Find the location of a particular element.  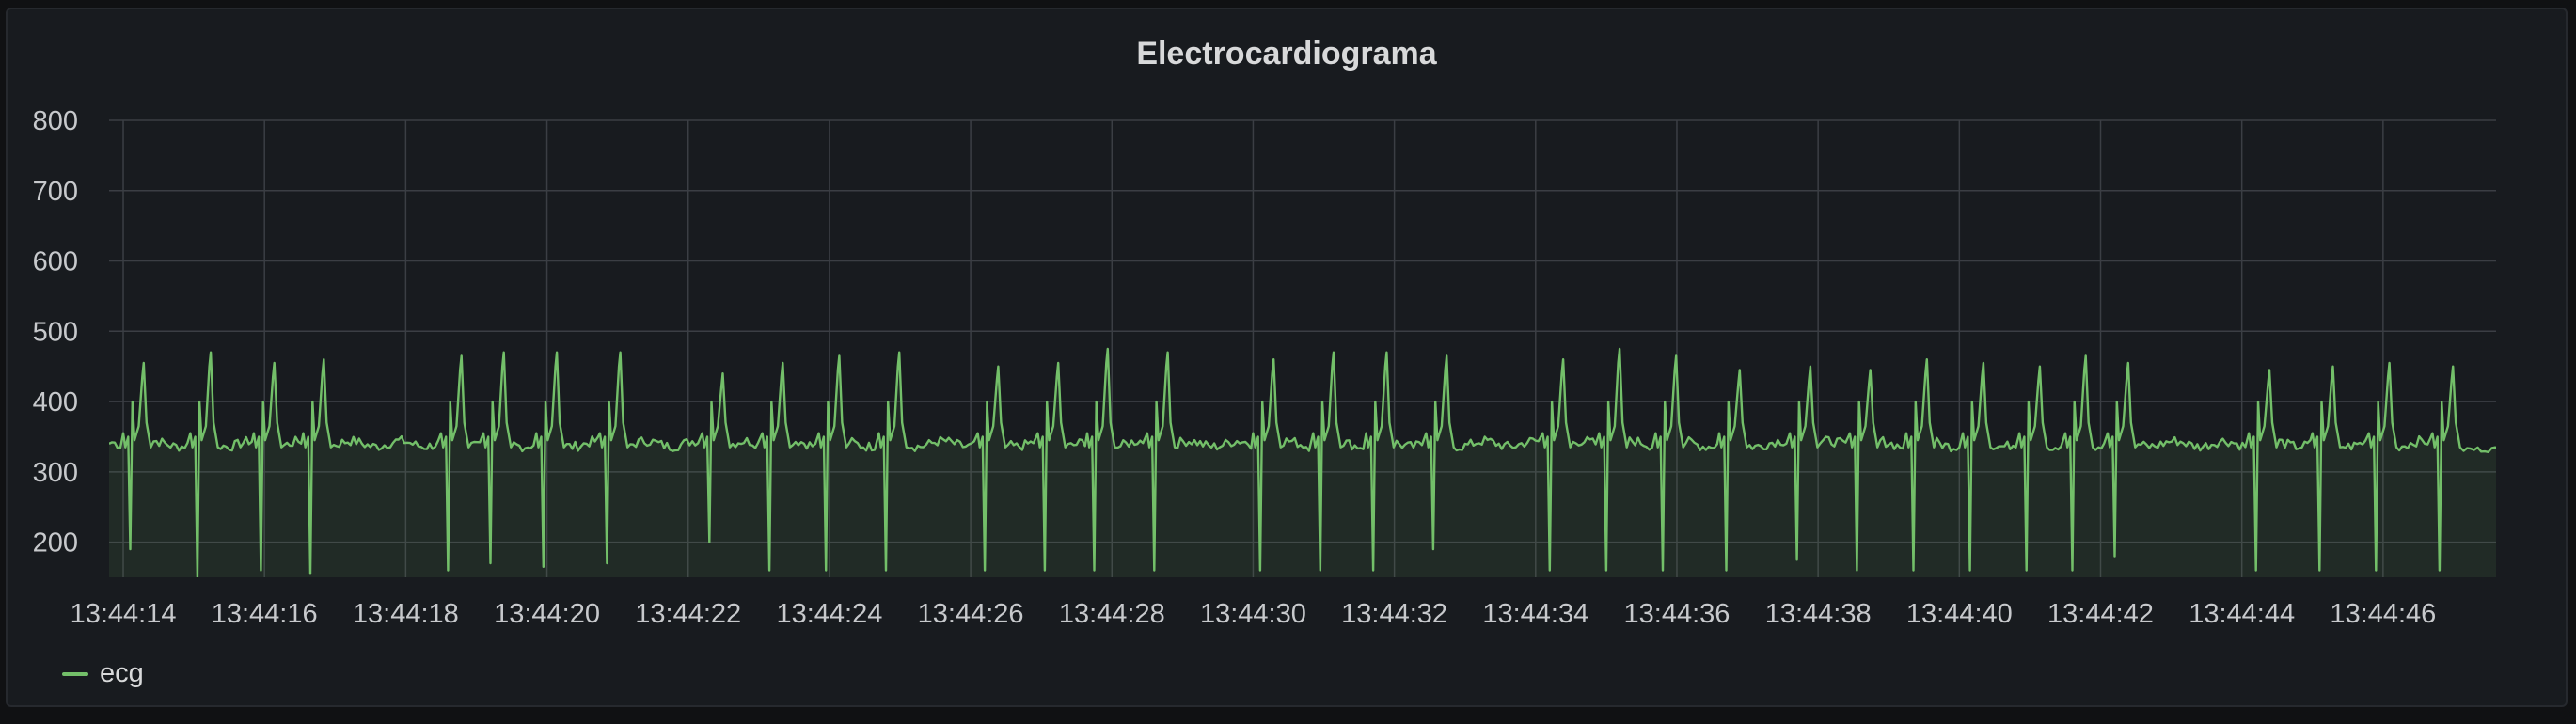

y-tick-label: 400 is located at coordinates (55, 402).